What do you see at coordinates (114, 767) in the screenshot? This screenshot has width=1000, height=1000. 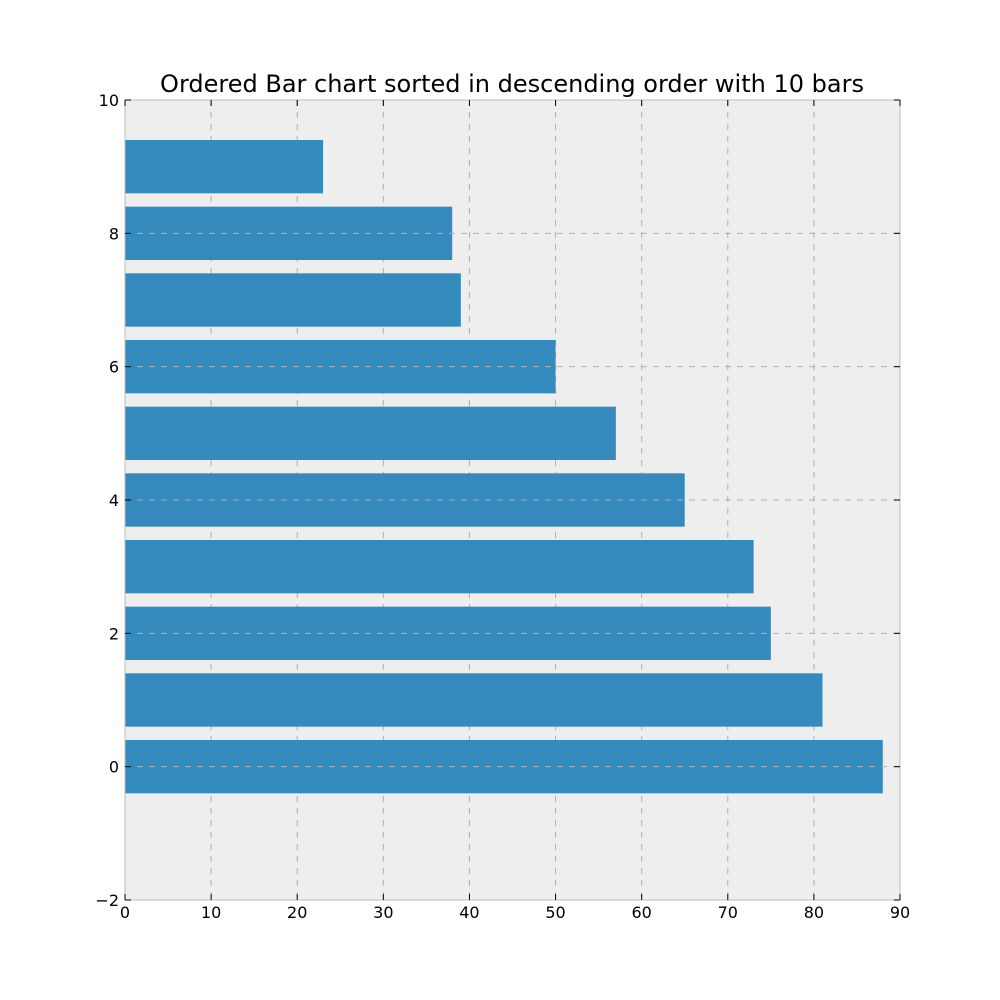 I see `y-tick-label: 0` at bounding box center [114, 767].